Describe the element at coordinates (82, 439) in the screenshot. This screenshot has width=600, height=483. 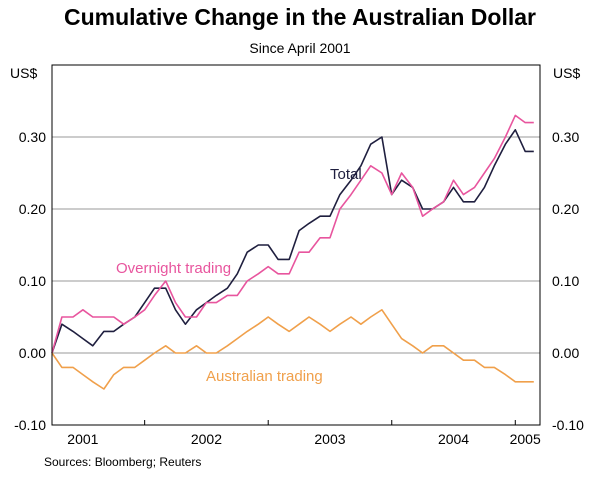
I see `x-tick-label: 2001` at that location.